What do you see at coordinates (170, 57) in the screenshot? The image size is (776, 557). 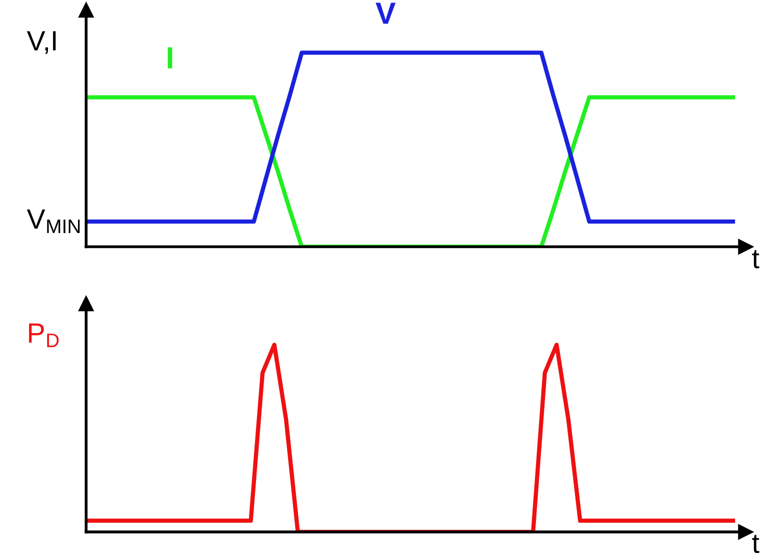 I see `series-label: I` at bounding box center [170, 57].